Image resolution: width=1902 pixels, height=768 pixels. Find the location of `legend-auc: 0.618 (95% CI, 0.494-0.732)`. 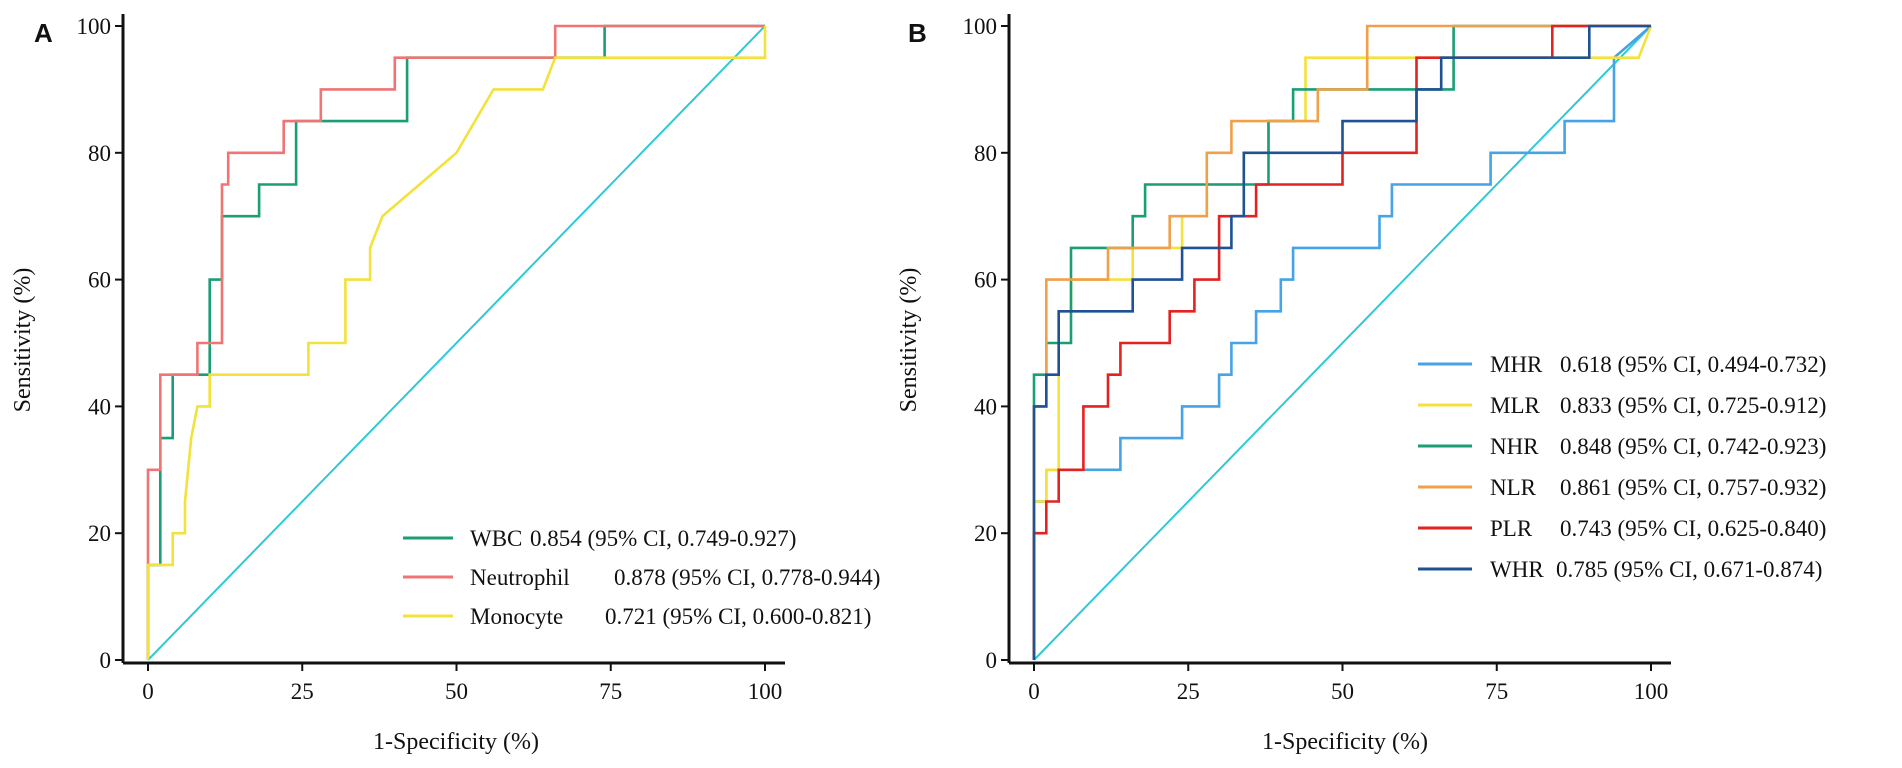

legend-auc: 0.618 (95% CI, 0.494-0.732) is located at coordinates (1693, 364).